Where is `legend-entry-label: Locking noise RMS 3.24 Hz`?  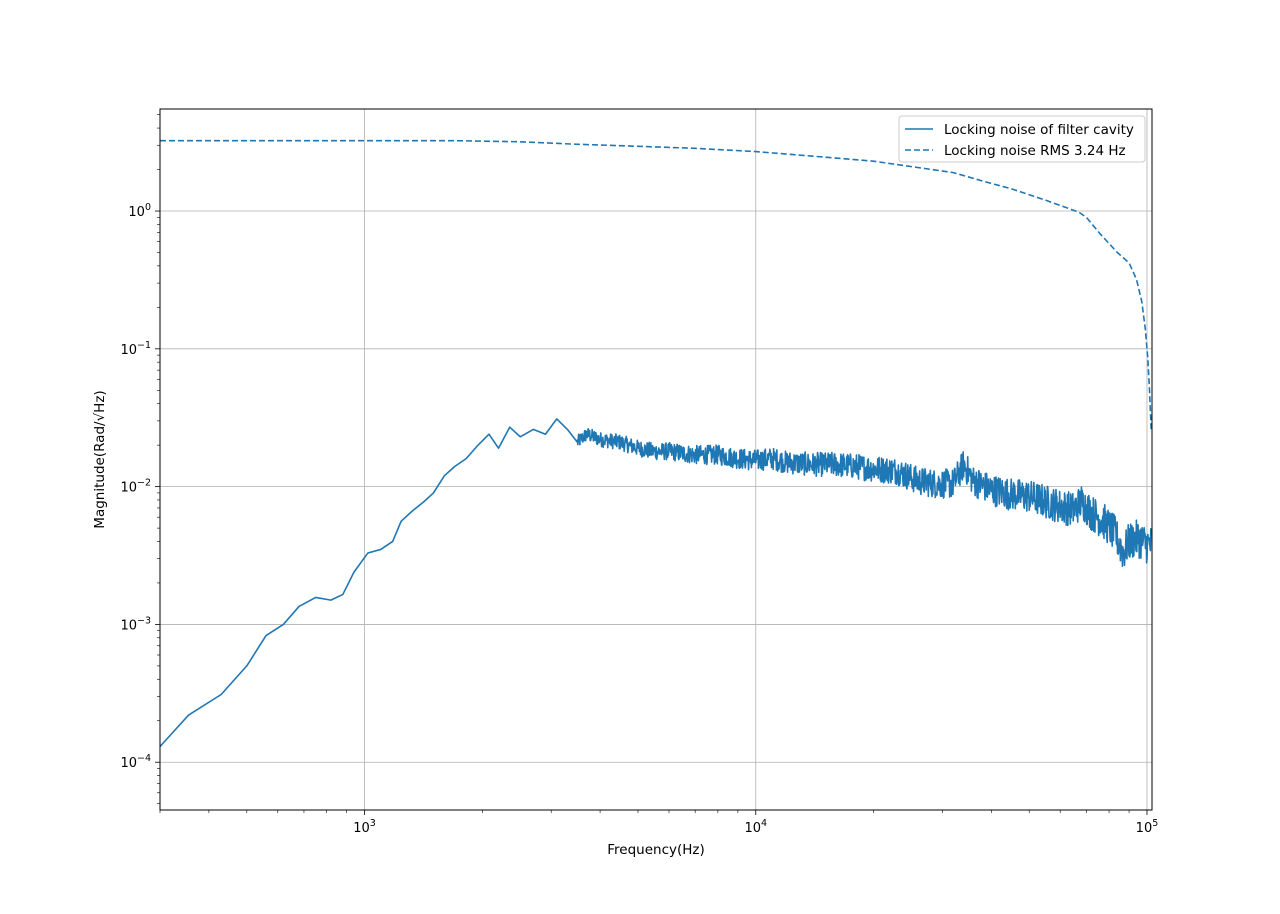
legend-entry-label: Locking noise RMS 3.24 Hz is located at coordinates (1035, 151).